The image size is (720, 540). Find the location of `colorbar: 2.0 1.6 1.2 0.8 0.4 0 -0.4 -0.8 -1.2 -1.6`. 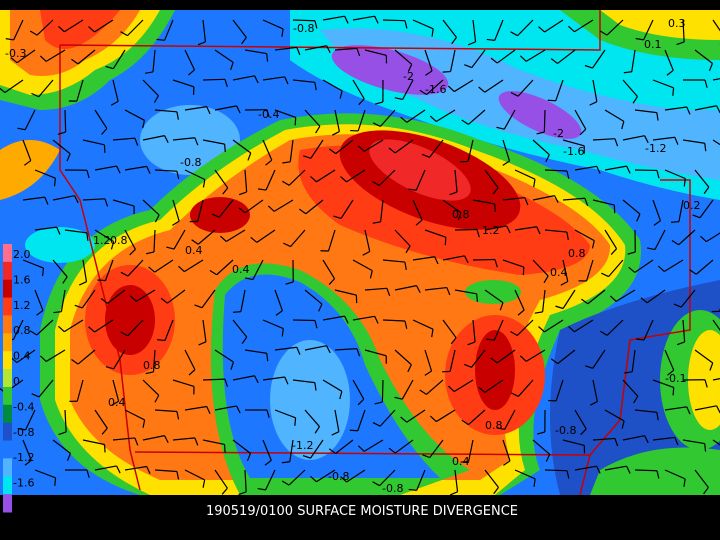

colorbar: 2.0 1.6 1.2 0.8 0.4 0 -0.4 -0.8 -1.2 -1.6 is located at coordinates (18, 378).